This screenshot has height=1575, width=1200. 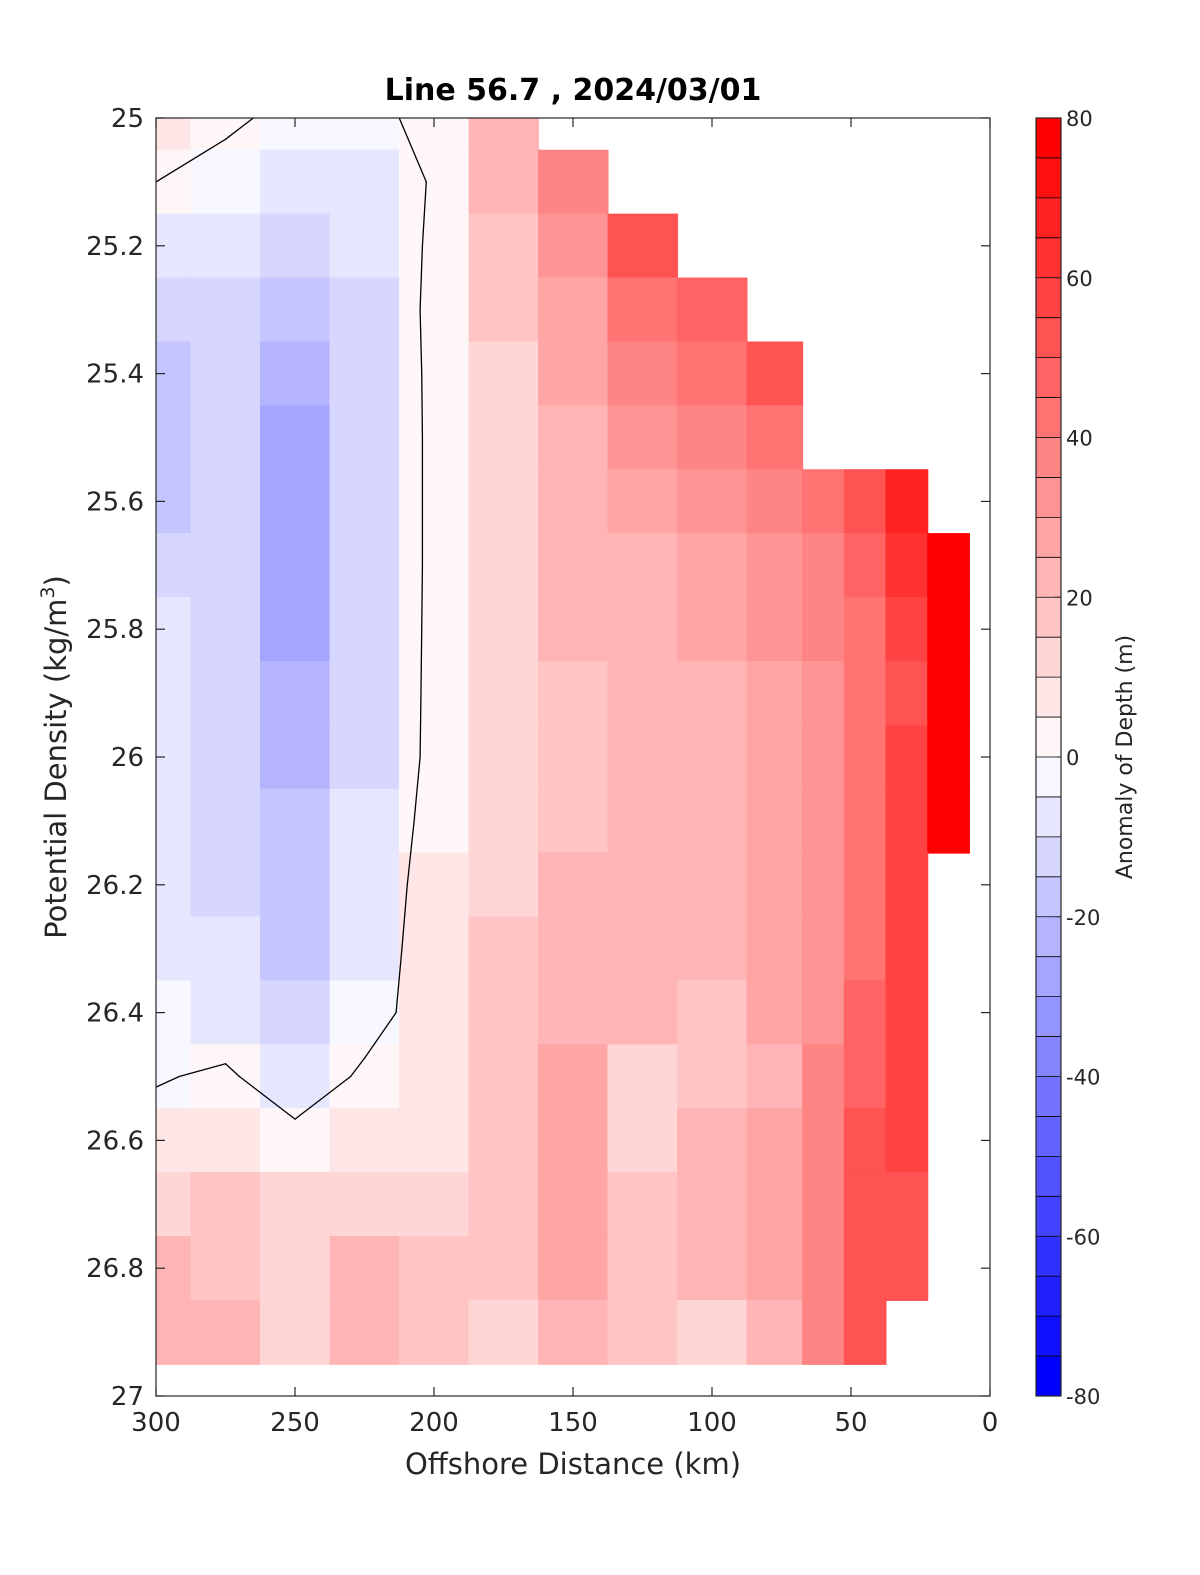 I want to click on y-axis-label: Potential Density (kg/m3), so click(x=55, y=757).